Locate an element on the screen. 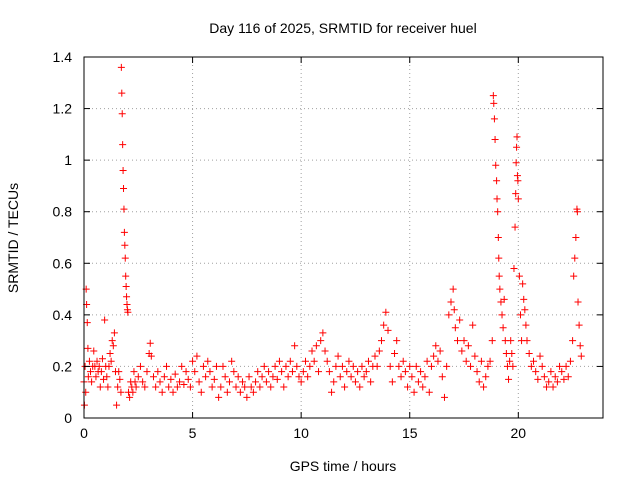  x-tick-label: 0 is located at coordinates (84, 433).